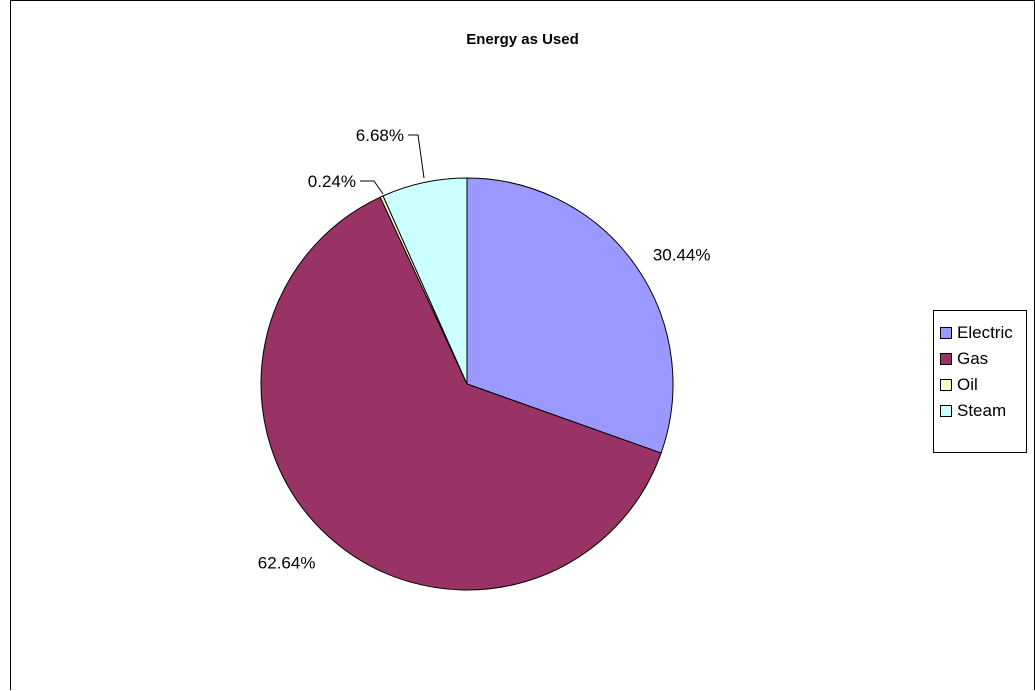  Describe the element at coordinates (380, 135) in the screenshot. I see `data-label-steam: 6.68%` at that location.